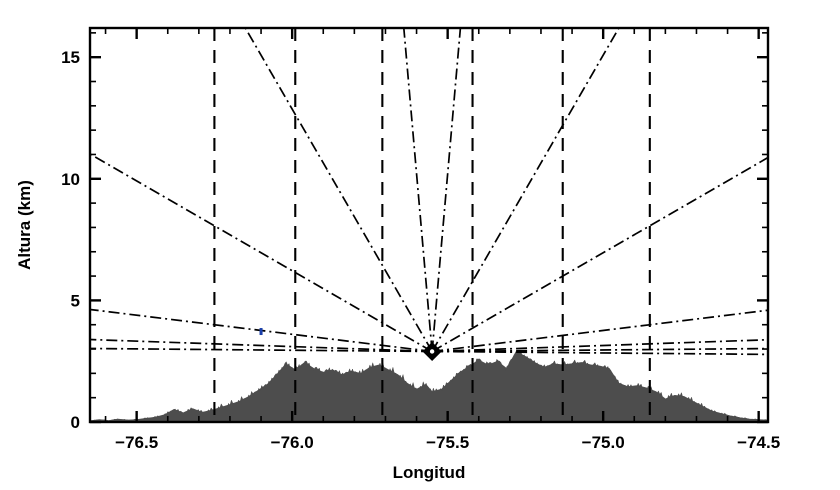 Image resolution: width=840 pixels, height=490 pixels. Describe the element at coordinates (136, 442) in the screenshot. I see `x-tick-label: −76.5` at that location.